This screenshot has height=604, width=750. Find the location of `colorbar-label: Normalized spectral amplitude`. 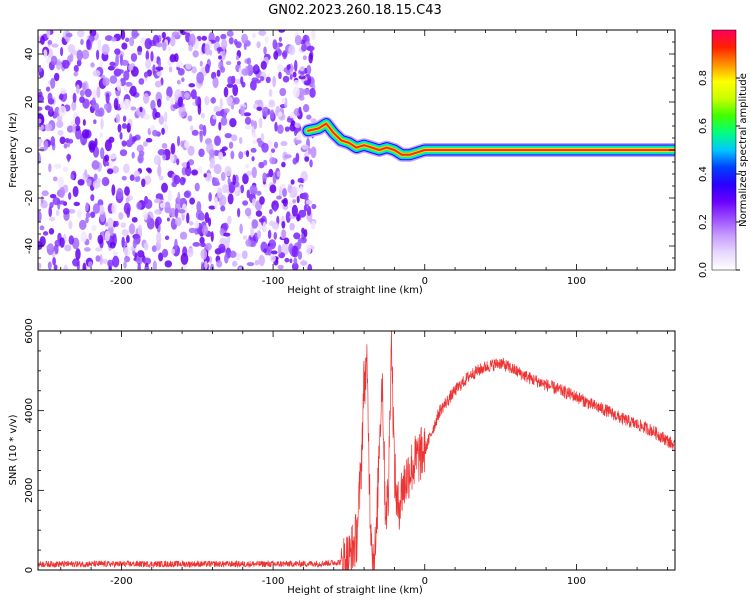

colorbar-label: Normalized spectral amplitude is located at coordinates (743, 150).